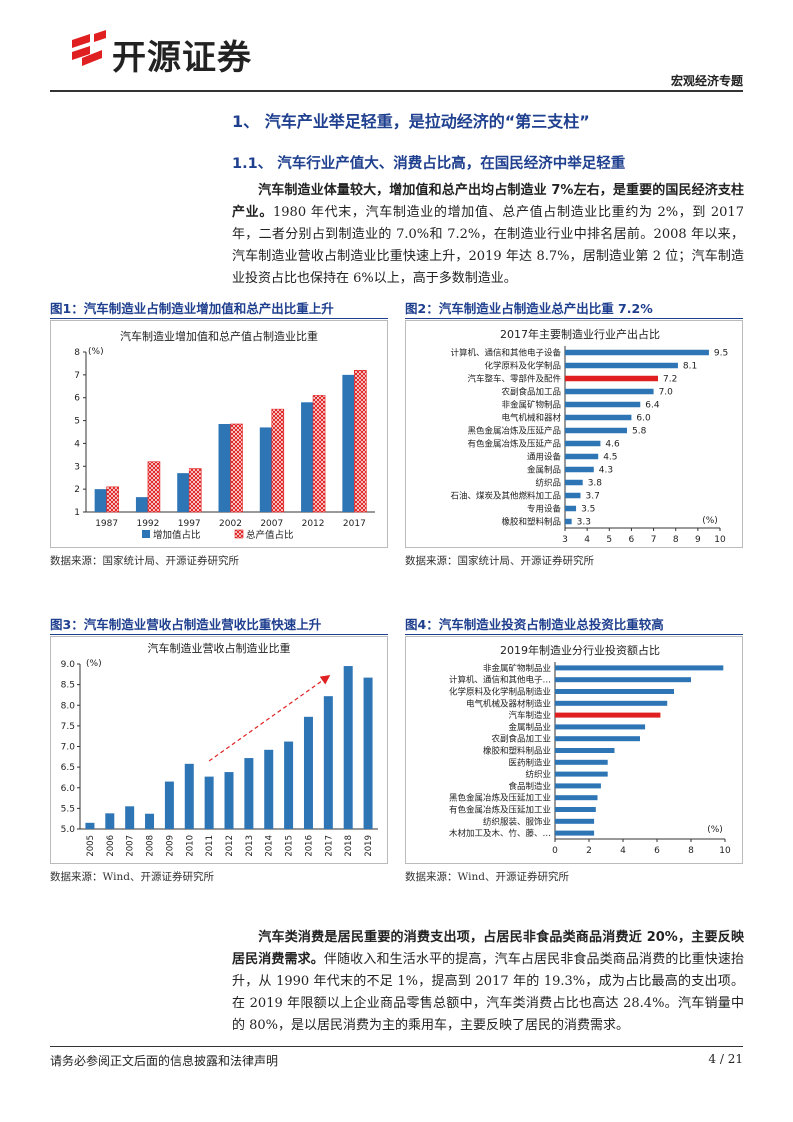  I want to click on trend-arrow, so click(269, 718).